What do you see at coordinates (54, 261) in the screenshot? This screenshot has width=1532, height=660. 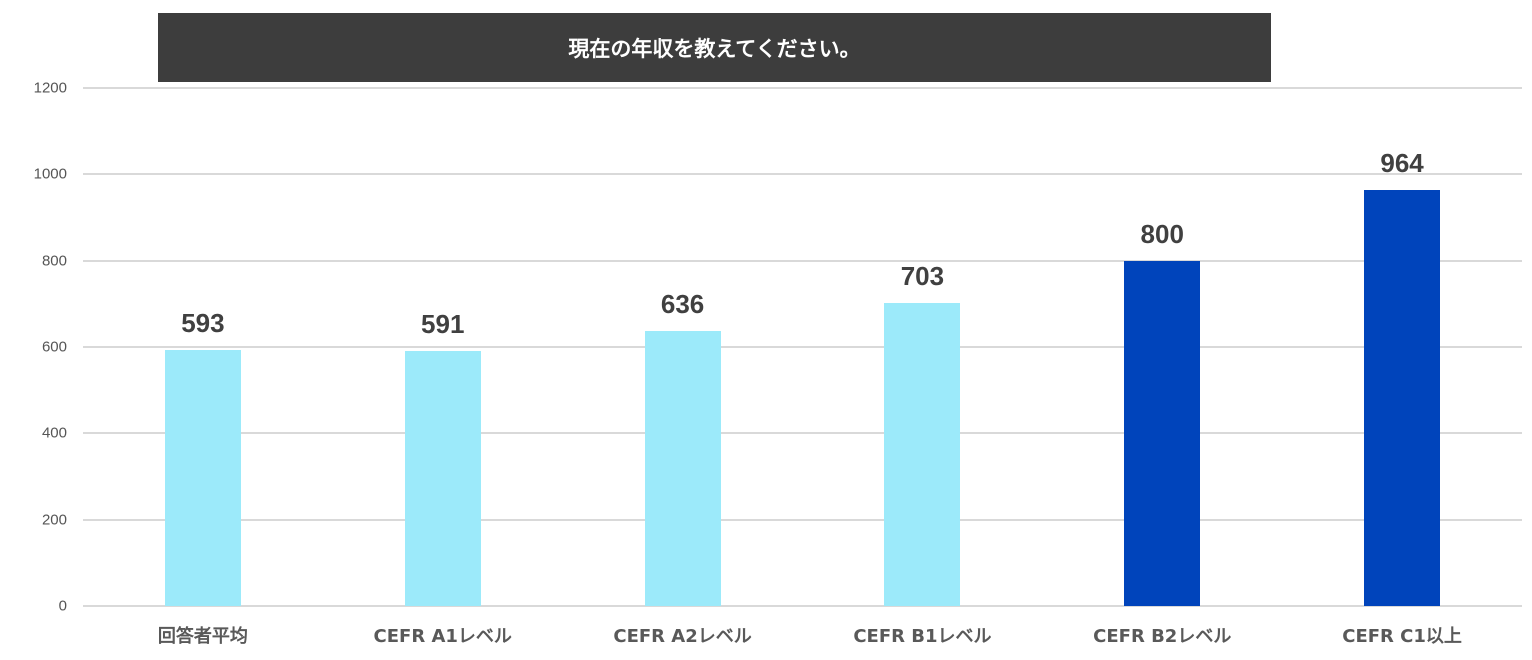 I see `y-axis-tick-label: 800` at bounding box center [54, 261].